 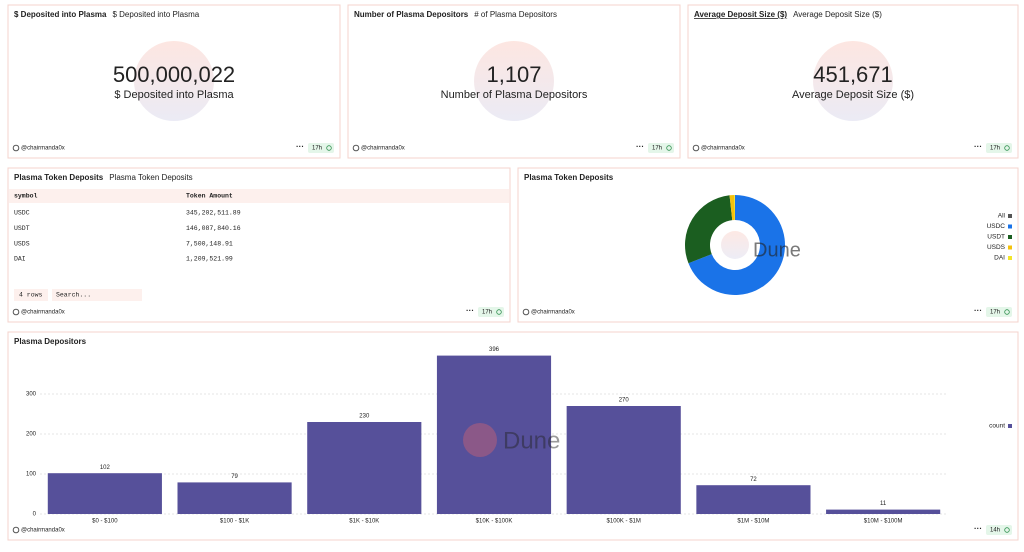 I want to click on row-count: 4 rows, so click(x=31, y=295).